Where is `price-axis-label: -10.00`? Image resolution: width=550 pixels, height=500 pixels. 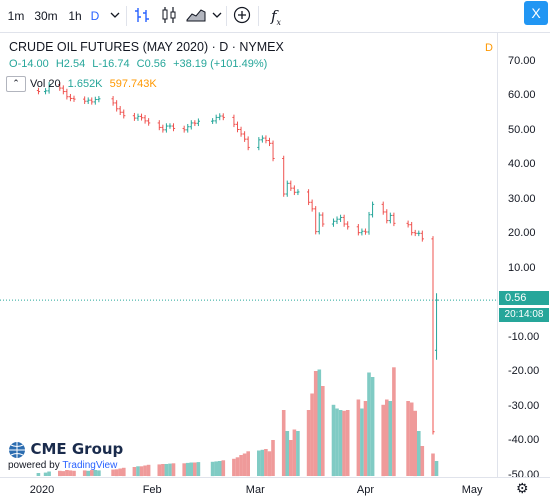 price-axis-label: -10.00 is located at coordinates (524, 336).